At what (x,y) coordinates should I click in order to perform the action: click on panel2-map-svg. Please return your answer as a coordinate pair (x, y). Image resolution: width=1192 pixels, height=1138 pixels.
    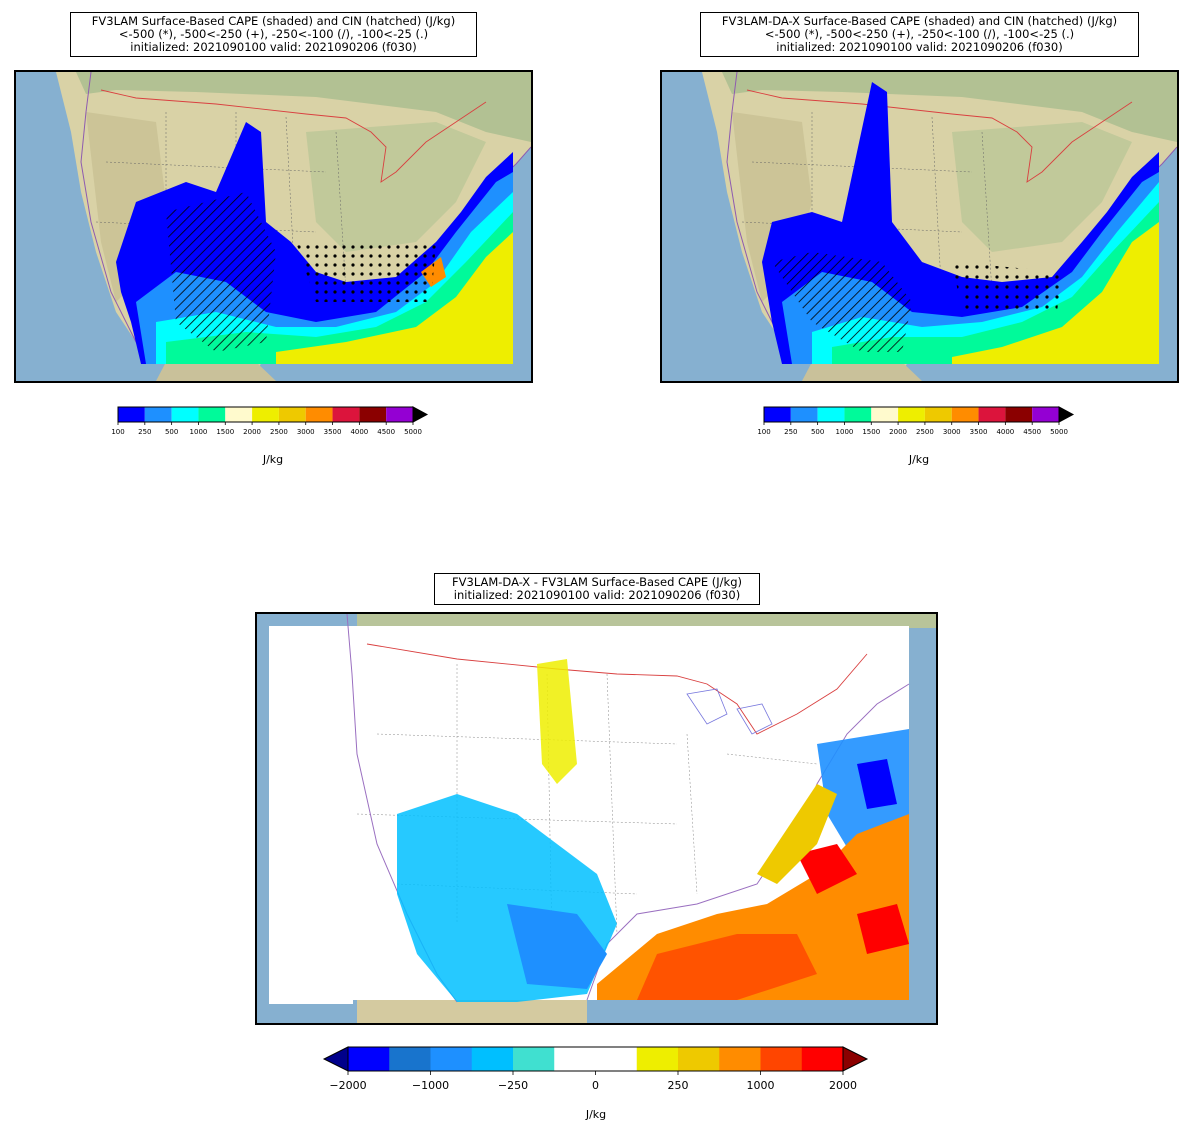
    Looking at the image, I should click on (919, 226).